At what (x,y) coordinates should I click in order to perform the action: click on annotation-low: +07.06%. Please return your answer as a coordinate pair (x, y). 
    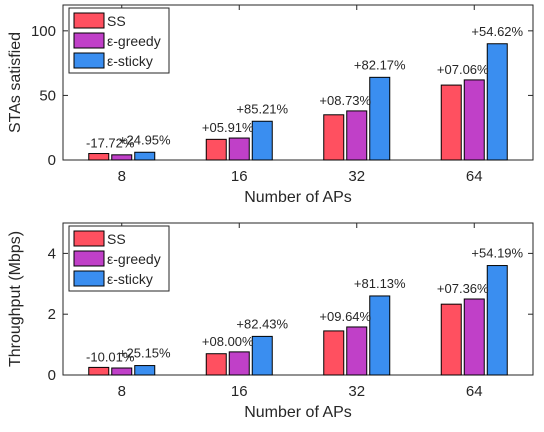
    Looking at the image, I should click on (463, 69).